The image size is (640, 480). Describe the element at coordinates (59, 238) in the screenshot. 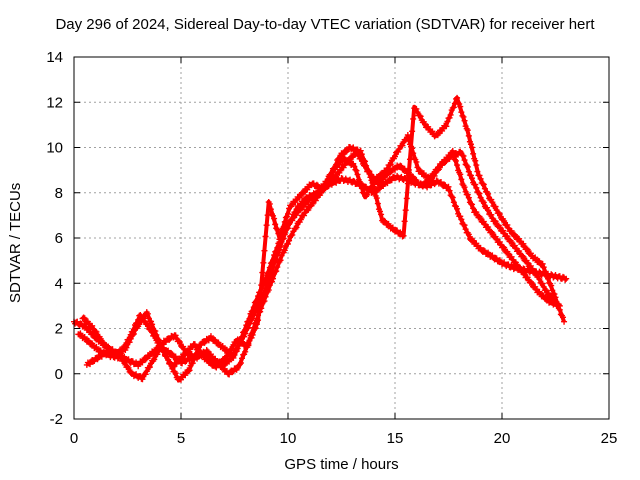

I see `y-tick-label: 6` at that location.